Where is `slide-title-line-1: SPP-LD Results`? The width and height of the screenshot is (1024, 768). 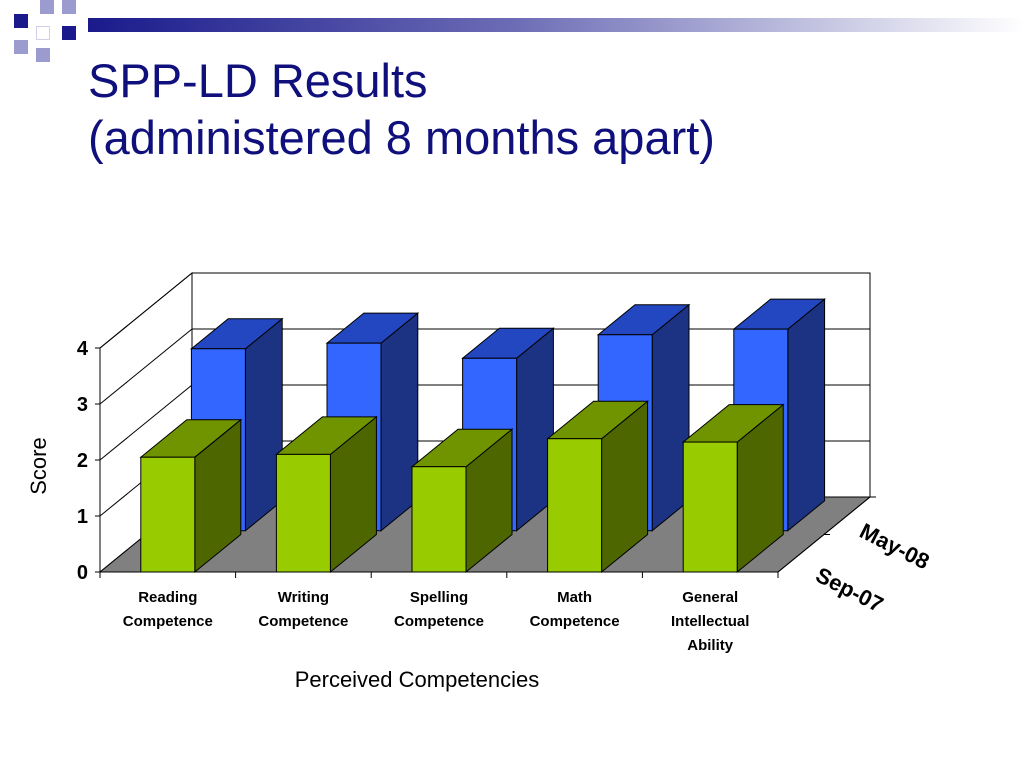
slide-title-line-1: SPP-LD Results is located at coordinates (258, 80).